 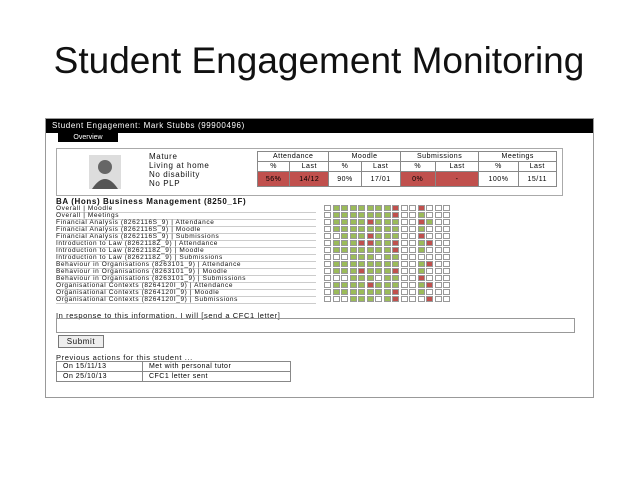 I want to click on attribute: Mature, so click(x=163, y=156).